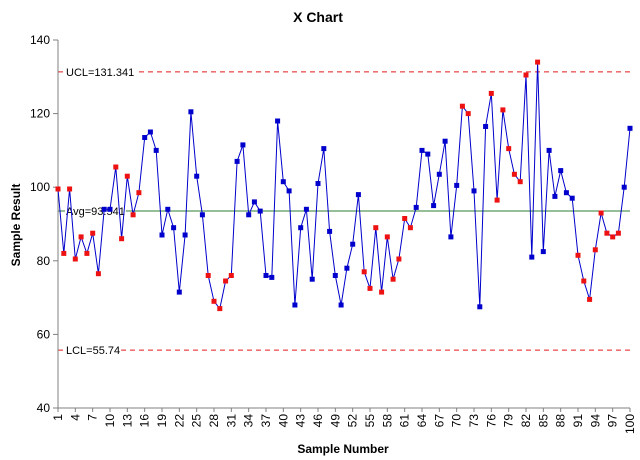 The width and height of the screenshot is (640, 460). I want to click on lcl-label: LCL=55.74, so click(93, 351).